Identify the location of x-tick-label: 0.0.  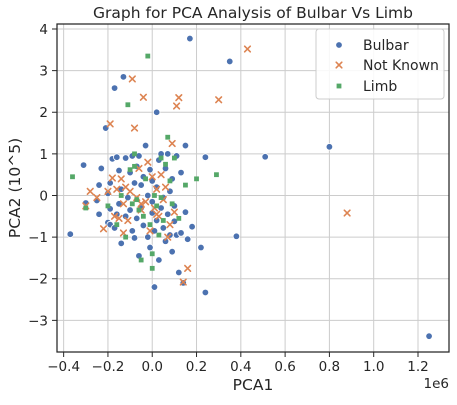
(151, 367).